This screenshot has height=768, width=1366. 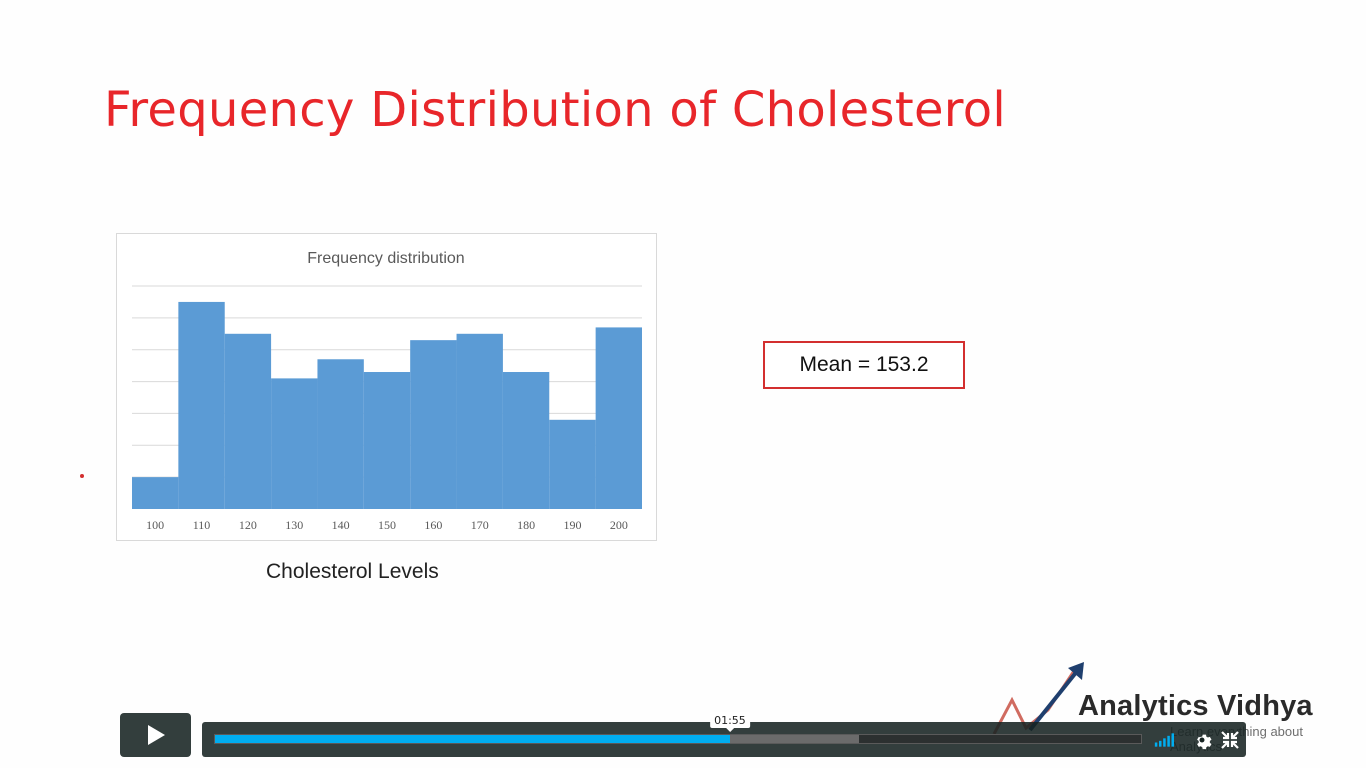 I want to click on x-tick-label: 200, so click(x=619, y=525).